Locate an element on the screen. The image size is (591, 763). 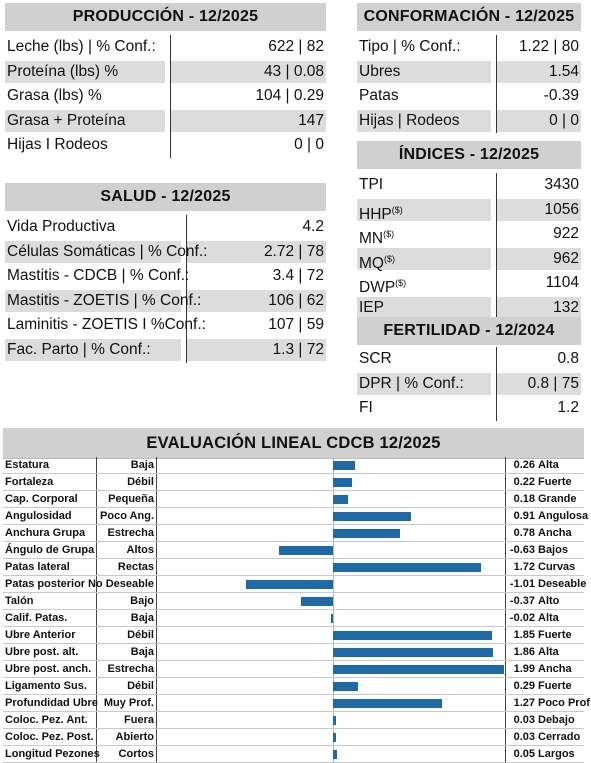
fertilidad-row: FI 1.2 is located at coordinates (469, 408).